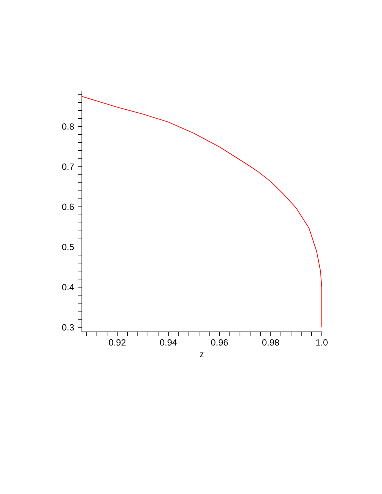 This screenshot has width=382, height=494. Describe the element at coordinates (68, 167) in the screenshot. I see `y-tick-label: 0.7` at that location.